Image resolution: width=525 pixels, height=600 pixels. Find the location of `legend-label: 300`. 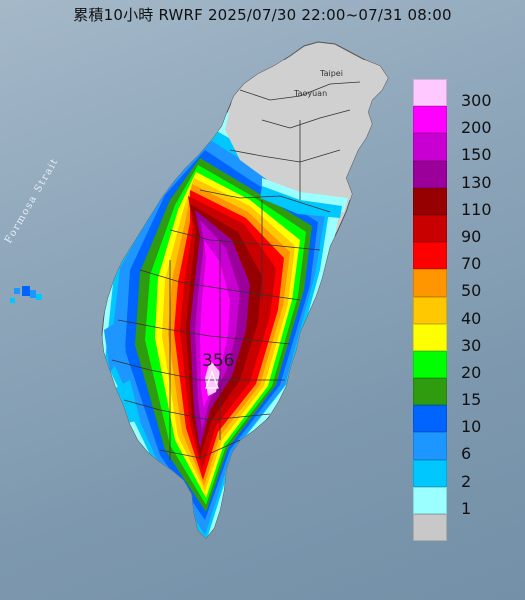

legend-label: 300 is located at coordinates (476, 100).